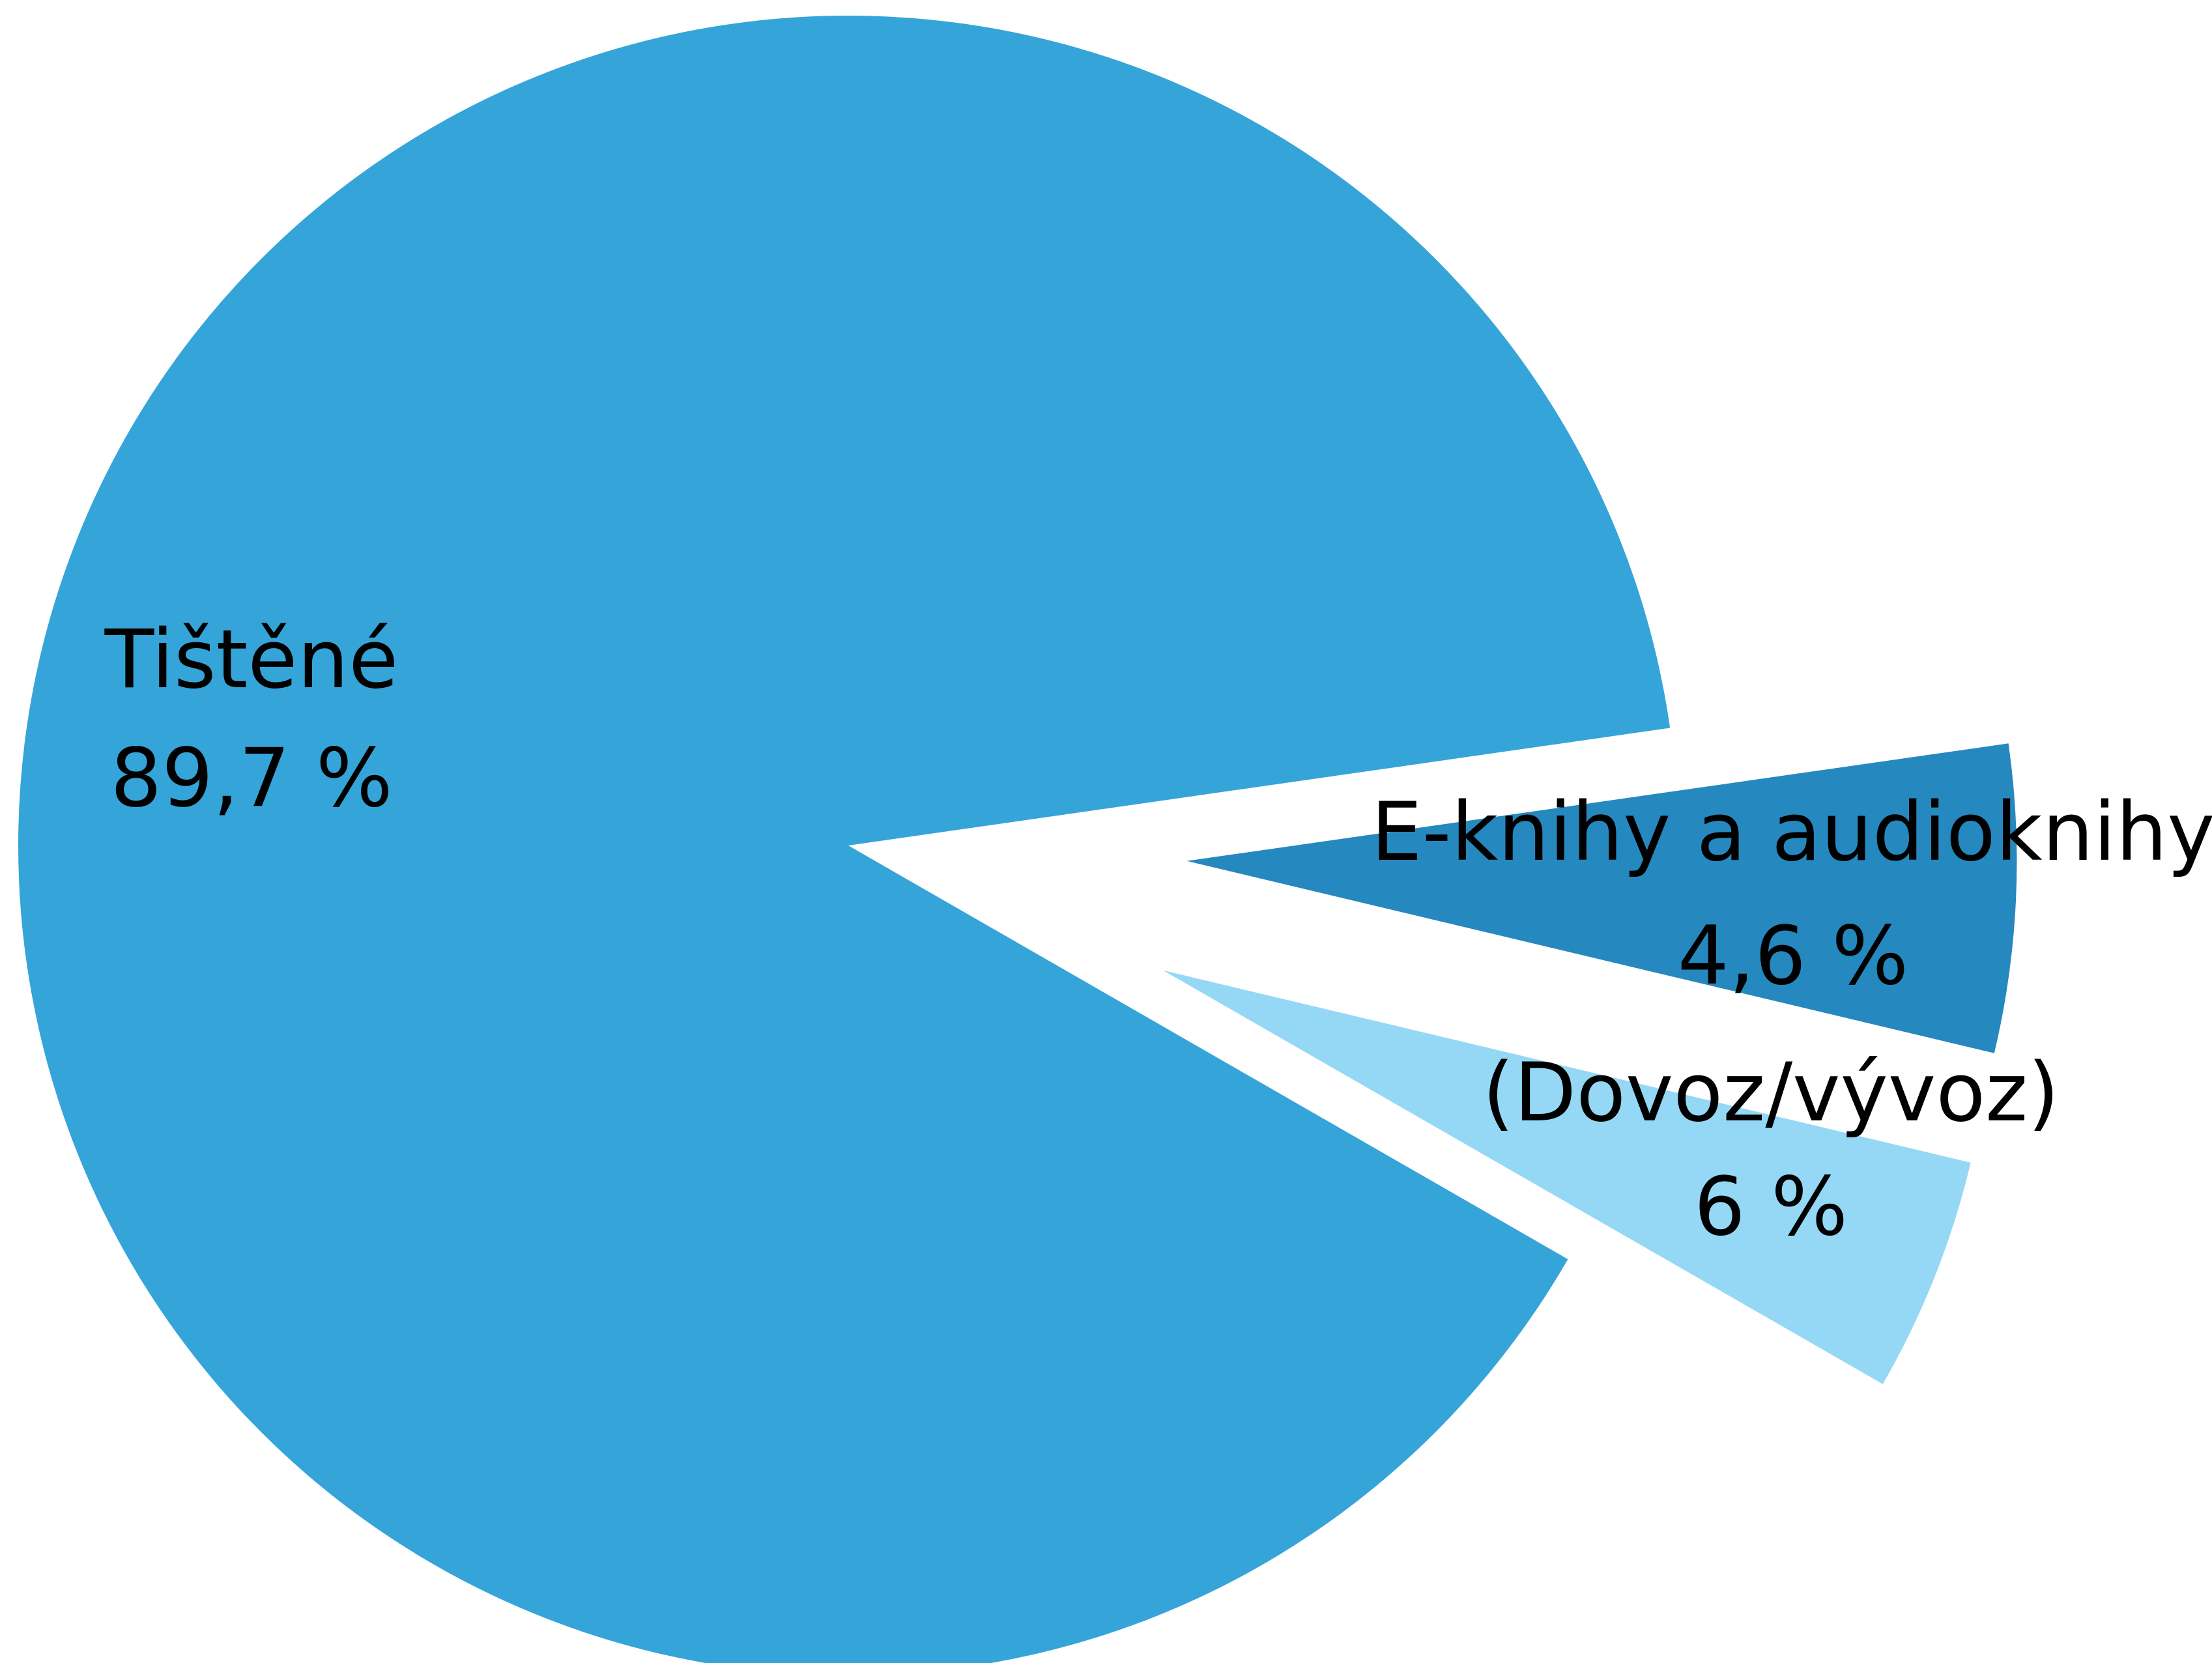 The image size is (2212, 1663). I want to click on slice-label-import-export-value: 6 %, so click(1771, 1207).